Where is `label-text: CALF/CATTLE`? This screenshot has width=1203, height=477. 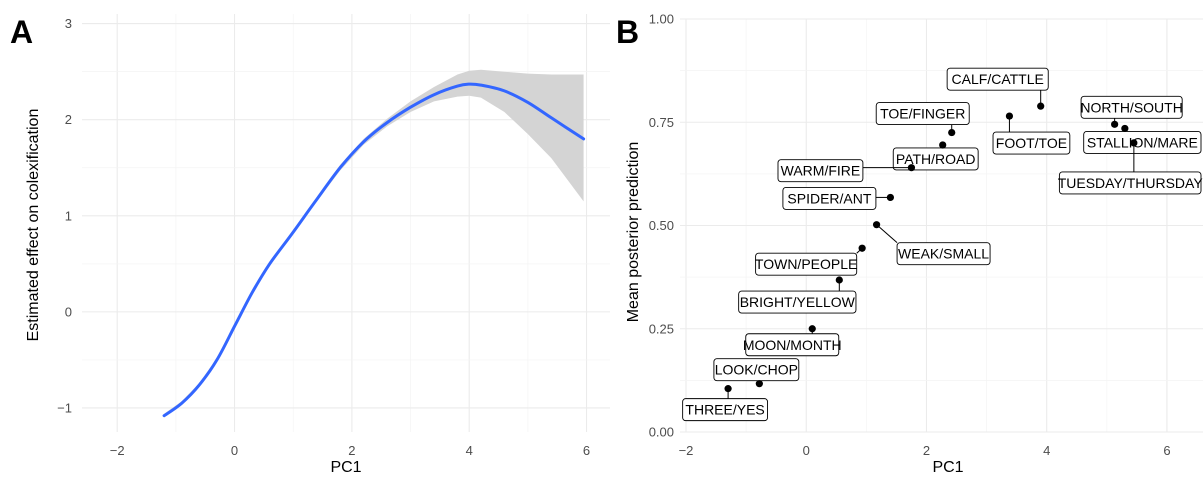 label-text: CALF/CATTLE is located at coordinates (998, 79).